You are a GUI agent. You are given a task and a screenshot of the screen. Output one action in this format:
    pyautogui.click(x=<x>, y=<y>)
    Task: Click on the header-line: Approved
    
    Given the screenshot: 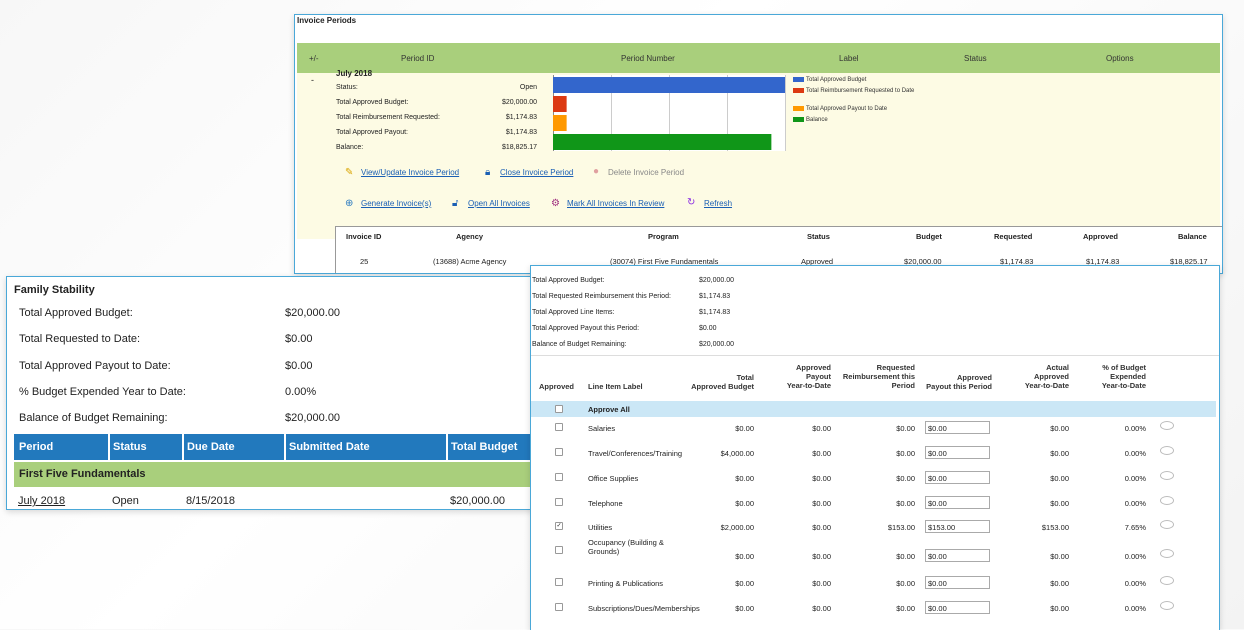 What is the action you would take?
    pyautogui.click(x=557, y=386)
    